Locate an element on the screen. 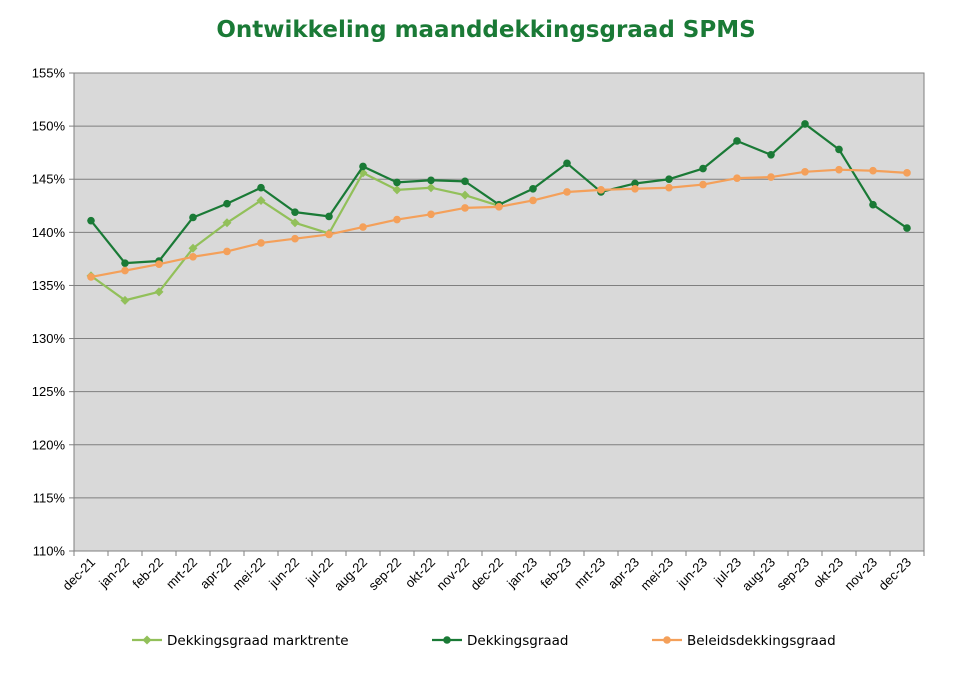  x-tick-label: jun-23 is located at coordinates (691, 573).